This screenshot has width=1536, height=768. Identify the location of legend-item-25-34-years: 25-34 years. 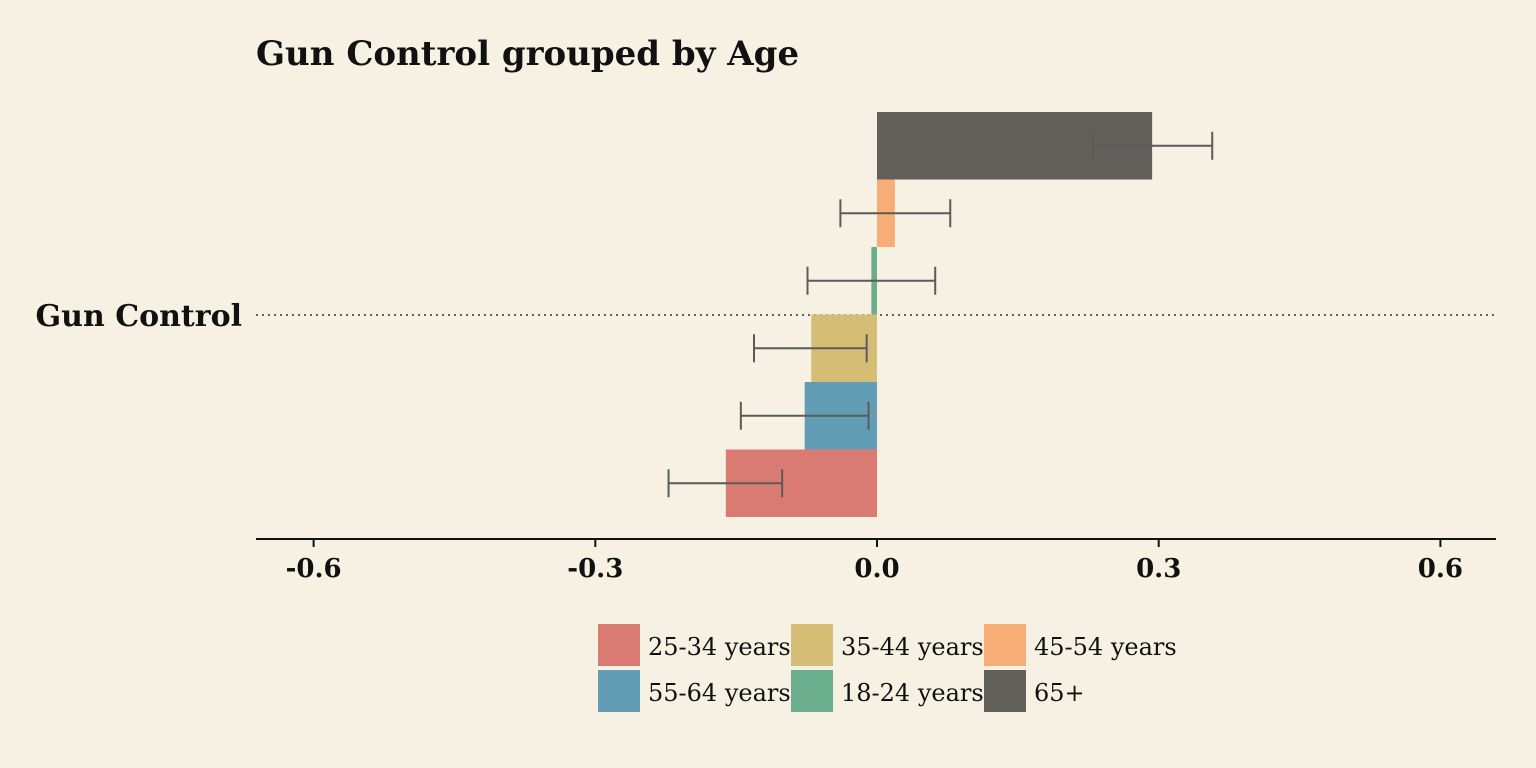
(694, 645).